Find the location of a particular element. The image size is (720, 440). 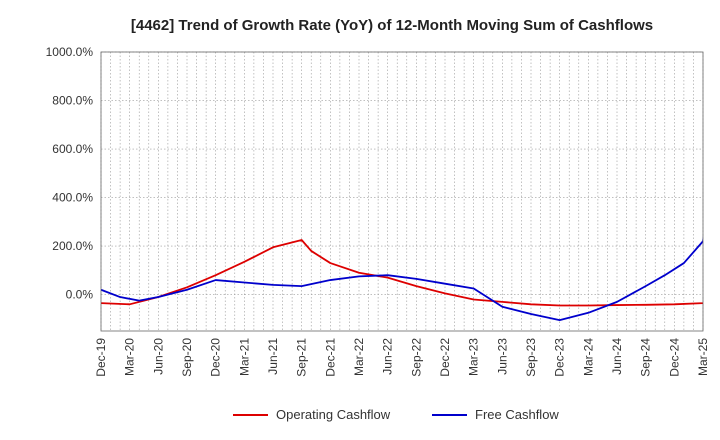

x-tick-label: Dec-22 is located at coordinates (445, 357).